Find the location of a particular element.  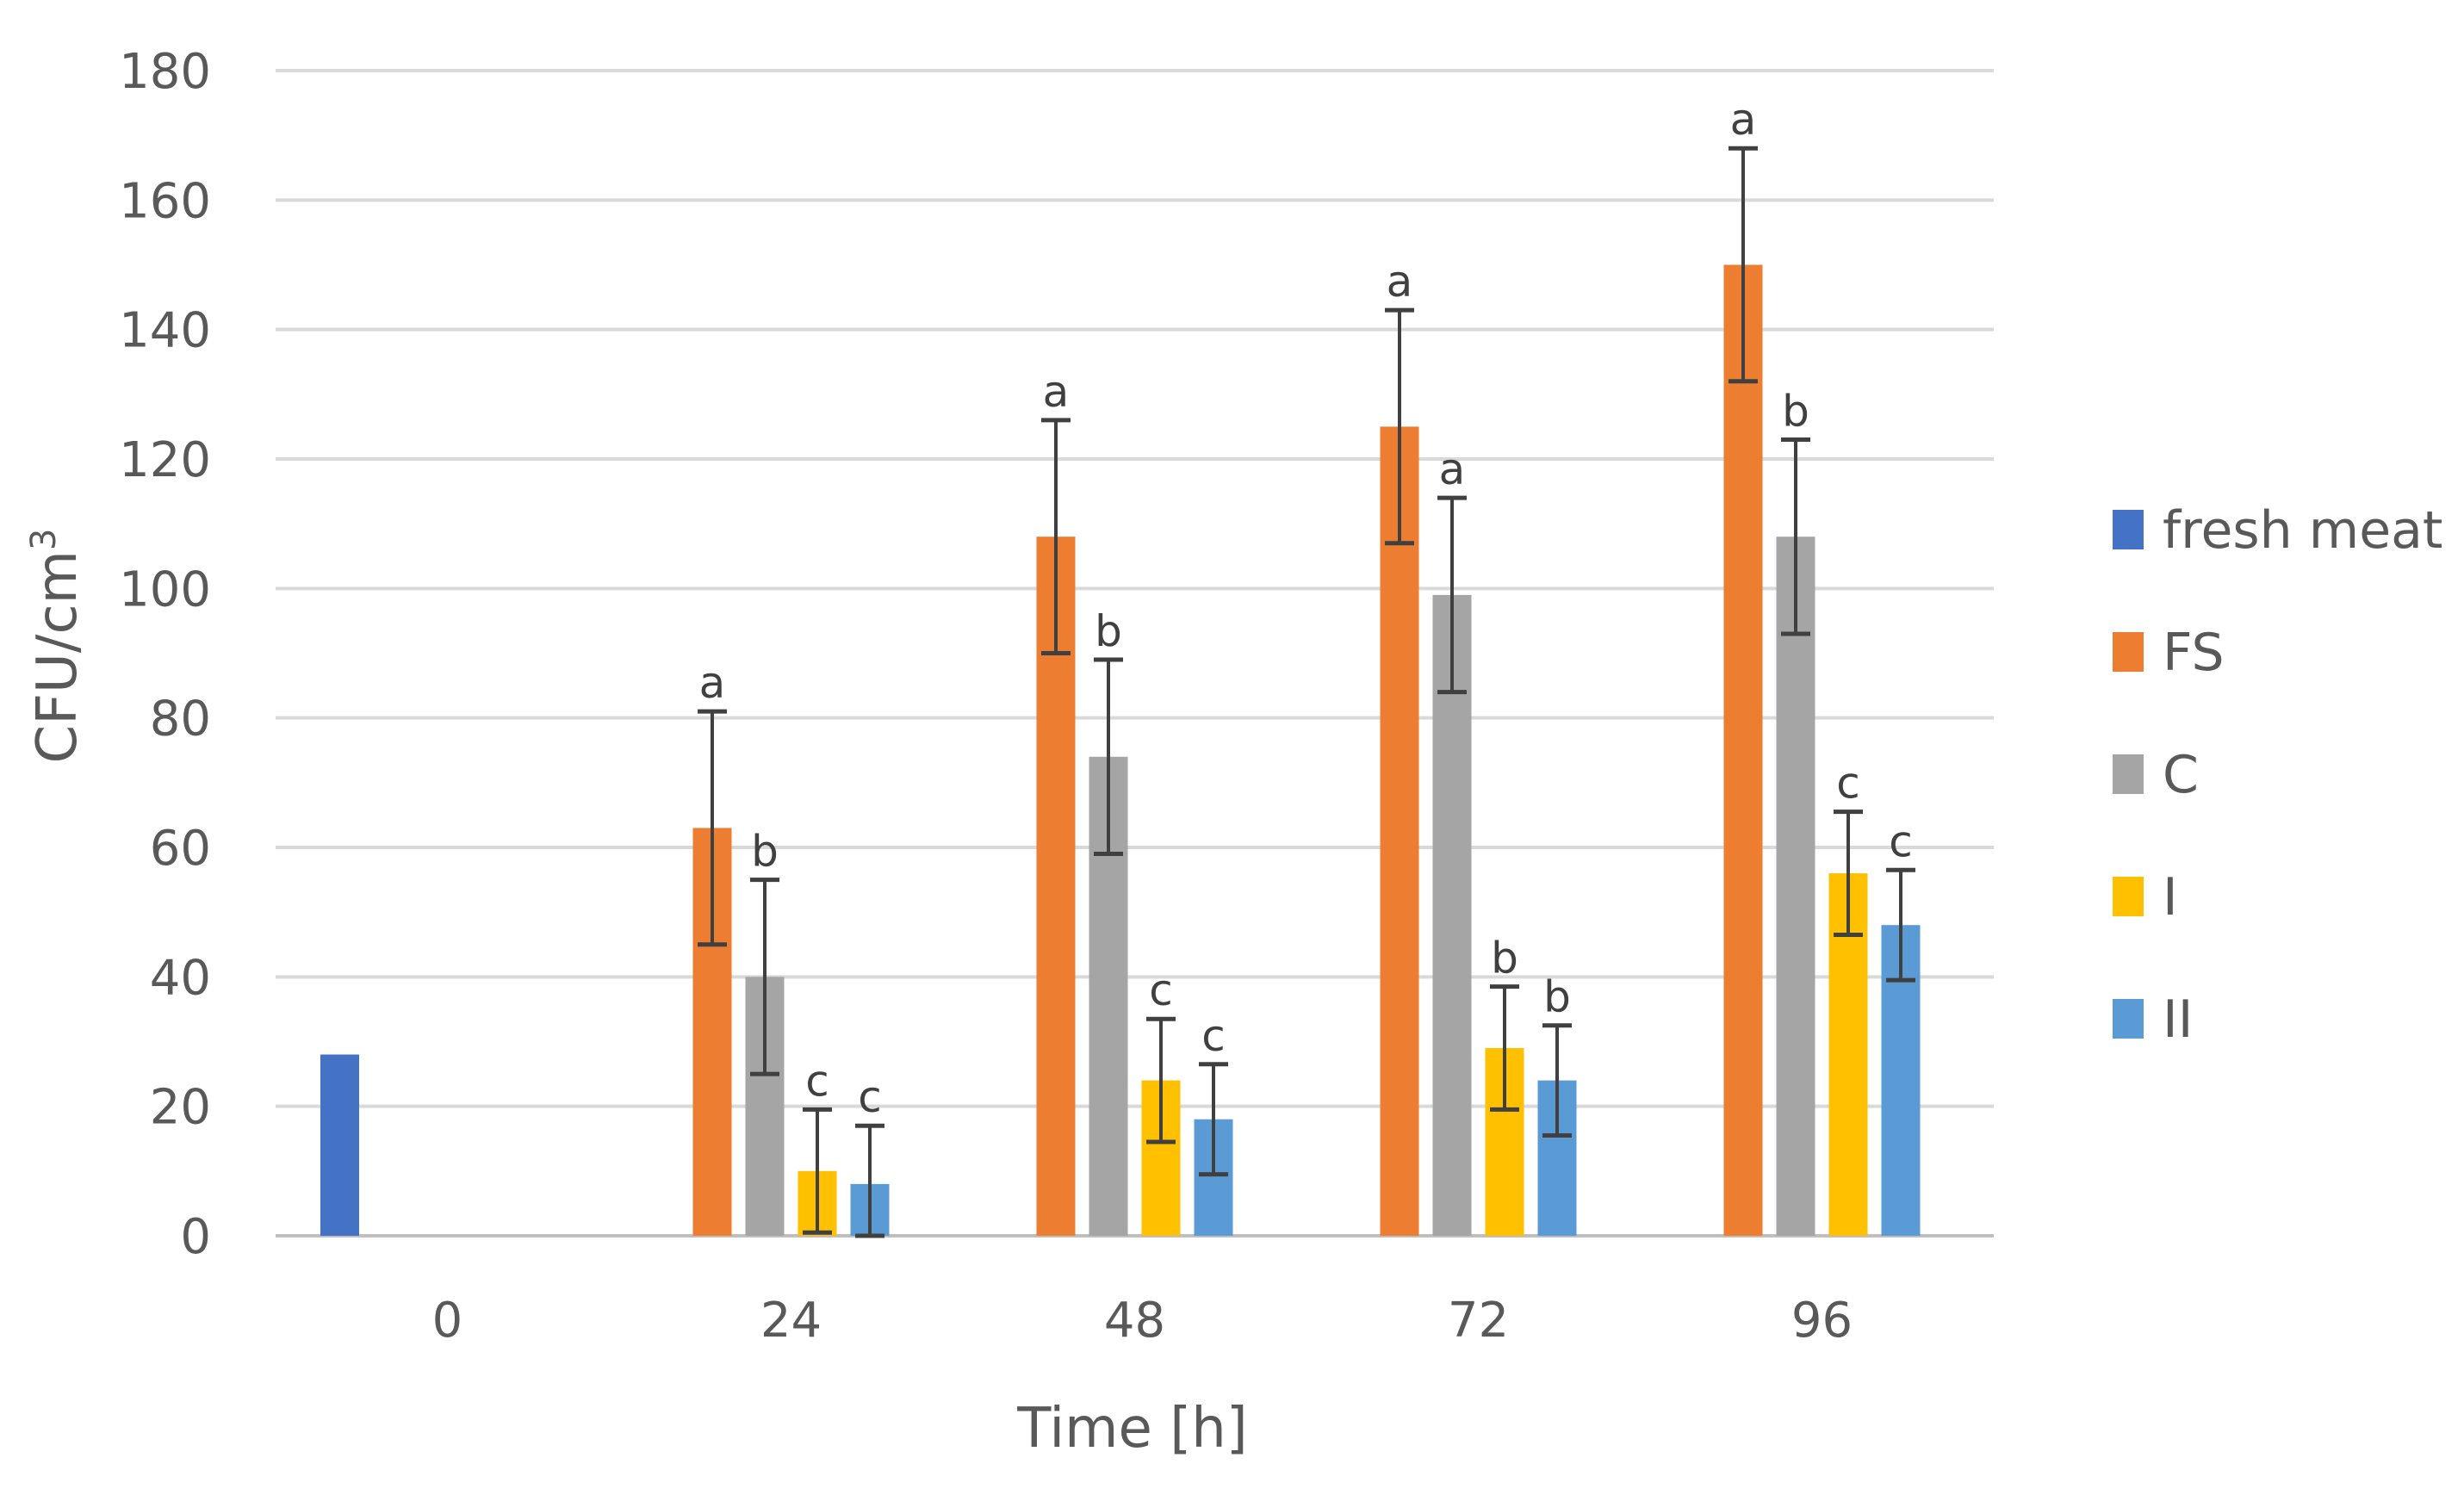

legend-label: II is located at coordinates (2178, 1019).